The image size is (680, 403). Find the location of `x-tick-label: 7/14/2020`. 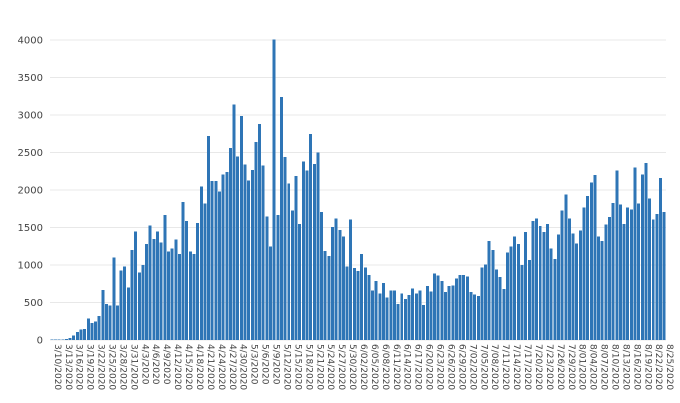

x-tick-label: 7/14/2020 is located at coordinates (516, 367).